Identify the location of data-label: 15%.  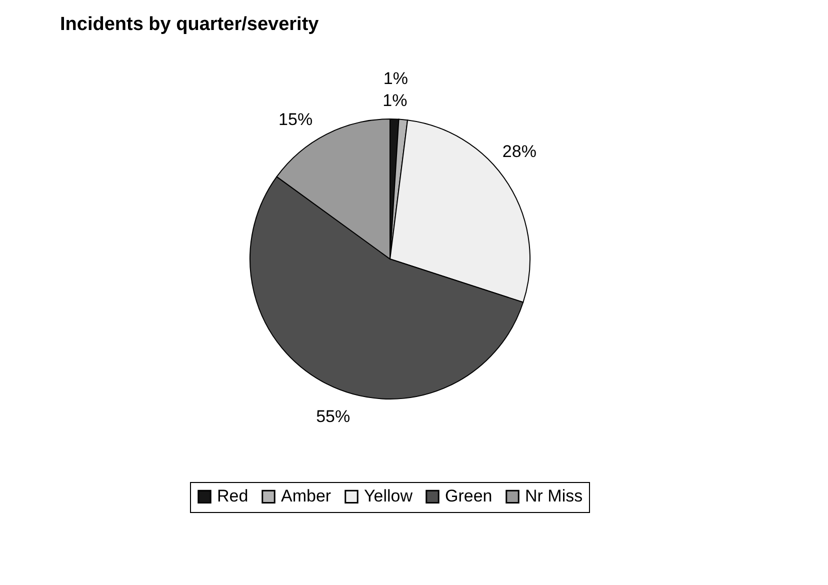
(295, 120).